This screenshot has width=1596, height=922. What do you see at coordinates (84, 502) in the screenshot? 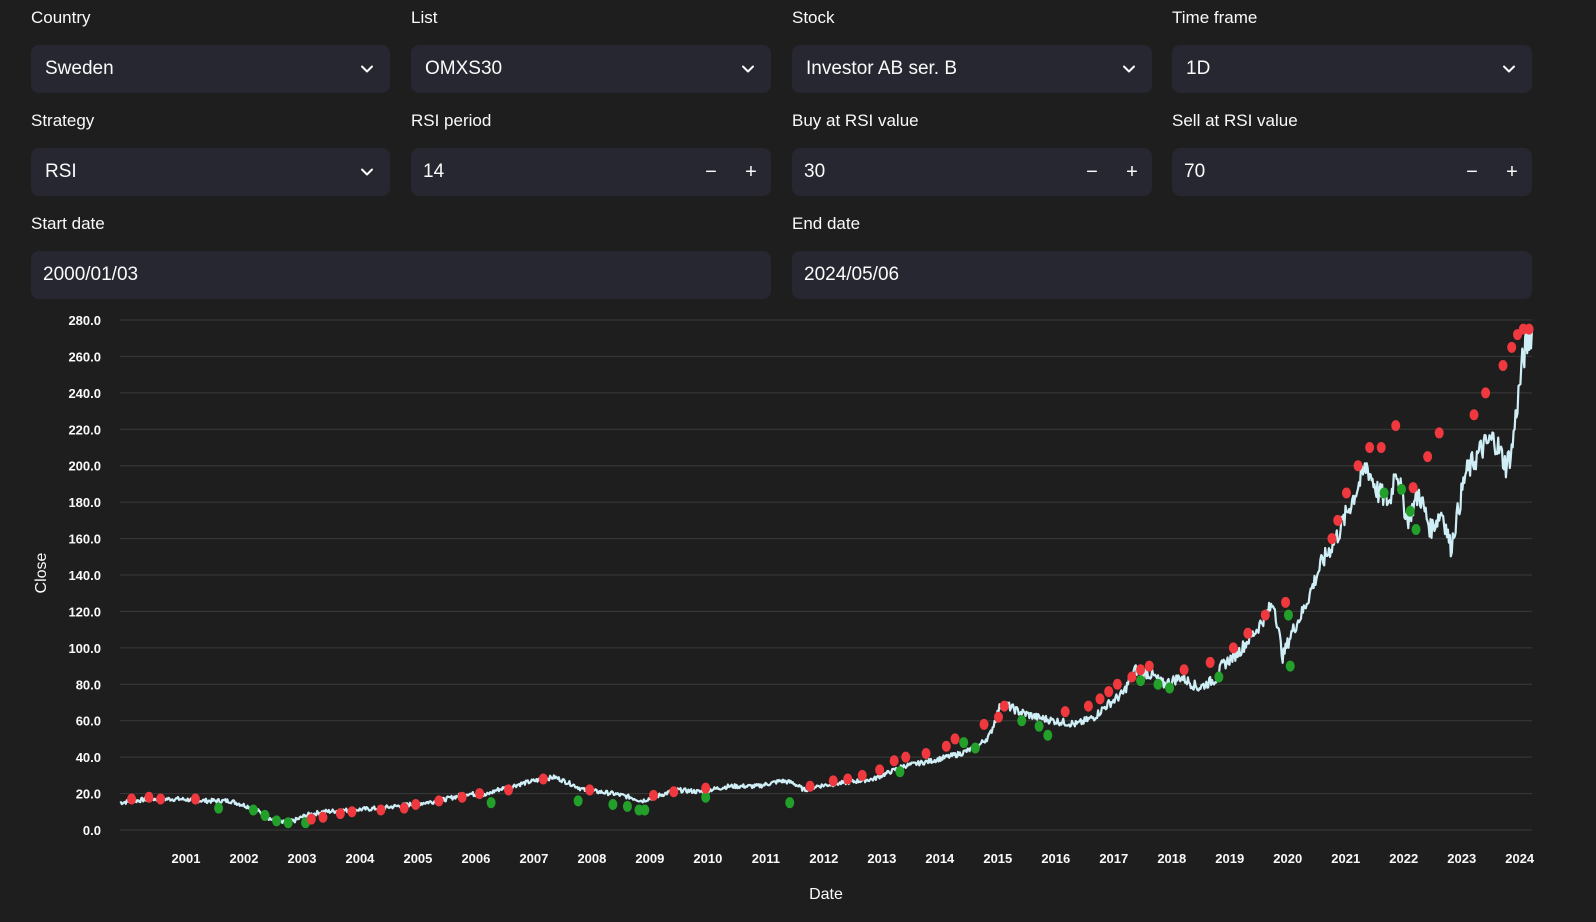
I see `y-tick-label: 180.0` at bounding box center [84, 502].